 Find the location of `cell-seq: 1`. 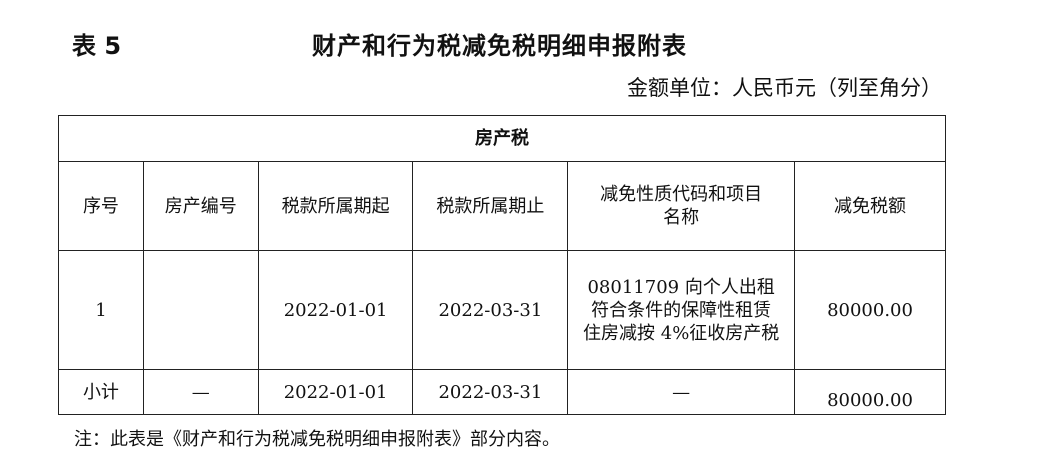

cell-seq: 1 is located at coordinates (101, 310).